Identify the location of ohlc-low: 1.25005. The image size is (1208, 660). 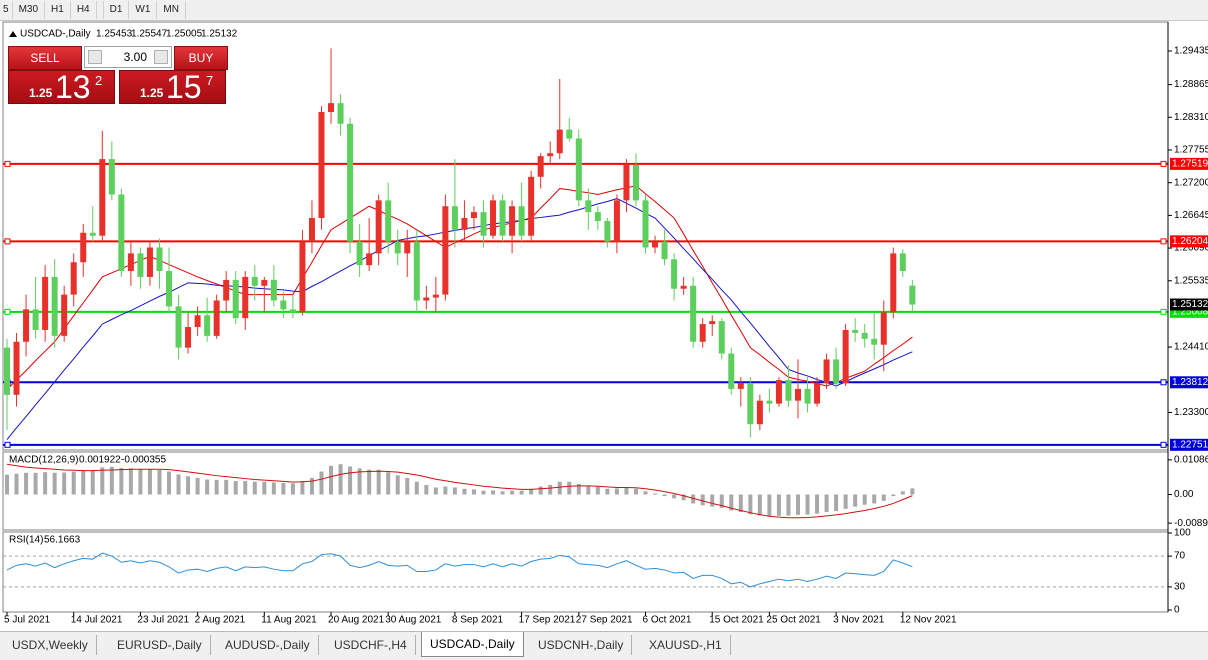
(184, 34).